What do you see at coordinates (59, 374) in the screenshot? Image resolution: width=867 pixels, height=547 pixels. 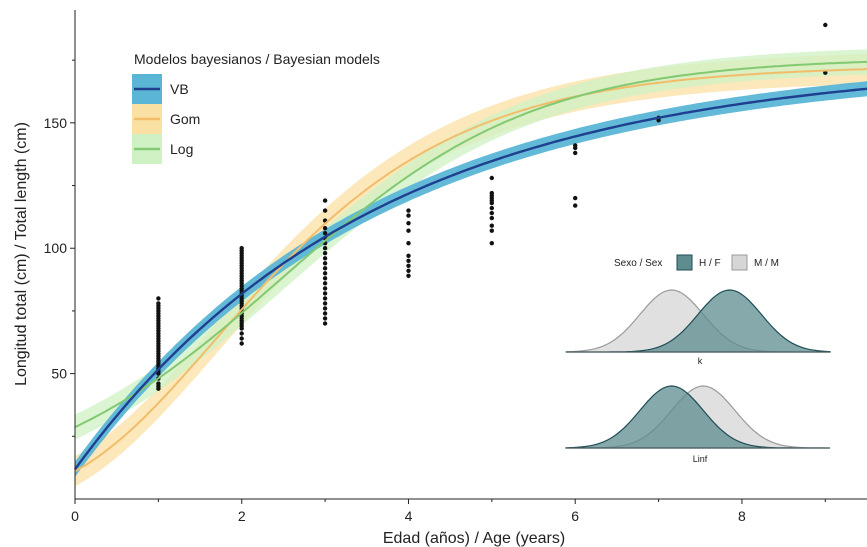 I see `y-tick-label: 50` at bounding box center [59, 374].